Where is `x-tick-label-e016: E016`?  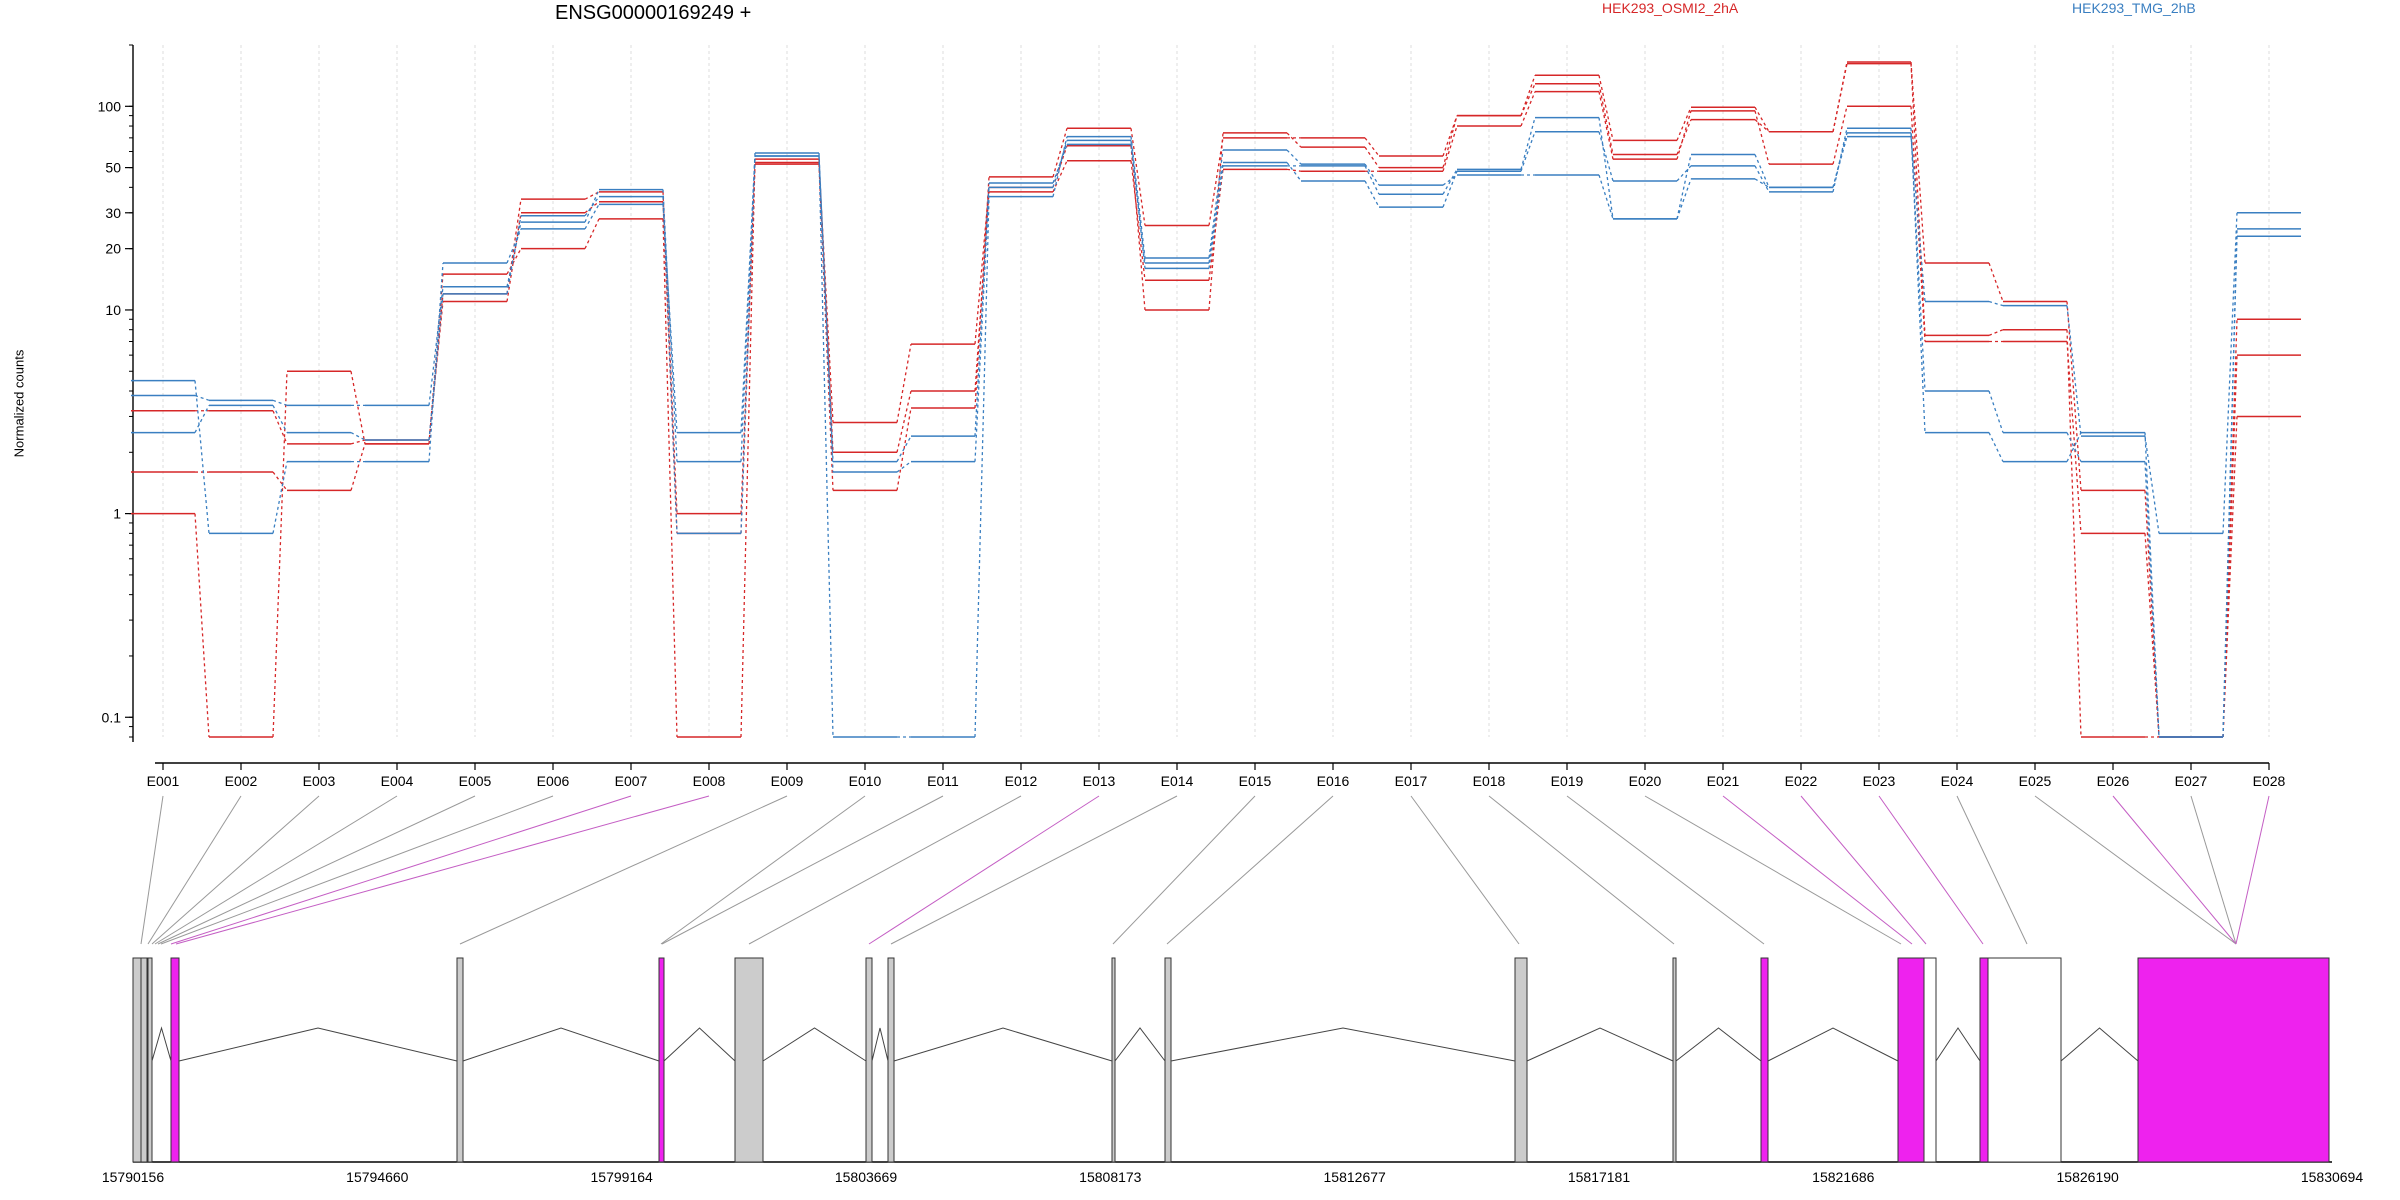
x-tick-label-e016: E016 is located at coordinates (1333, 781).